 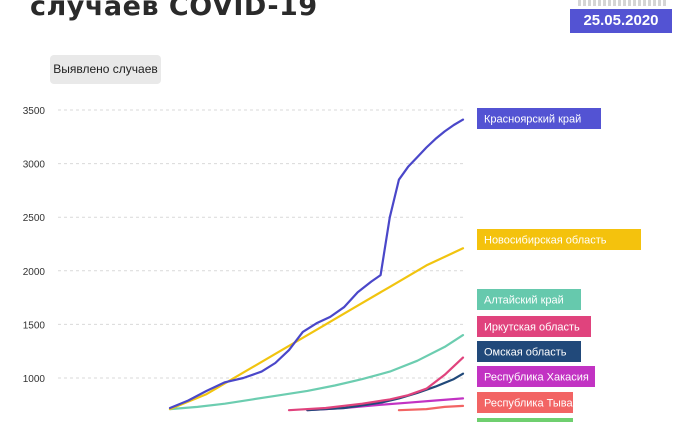 What do you see at coordinates (529, 404) in the screenshot?
I see `legend-label: Республика Тыва` at bounding box center [529, 404].